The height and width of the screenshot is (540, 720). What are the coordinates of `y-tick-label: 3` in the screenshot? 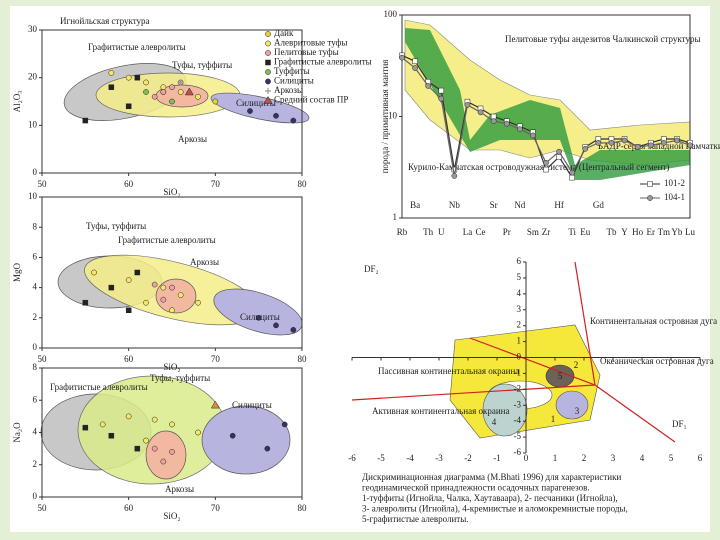 It's located at (518, 309).